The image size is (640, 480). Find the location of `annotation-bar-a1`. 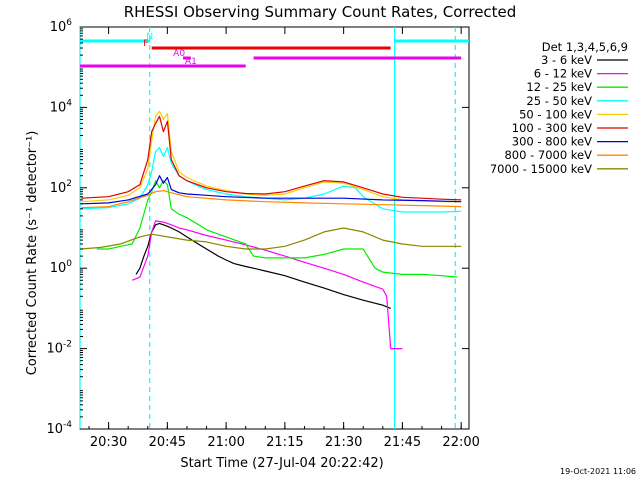

annotation-bar-a1 is located at coordinates (163, 66).